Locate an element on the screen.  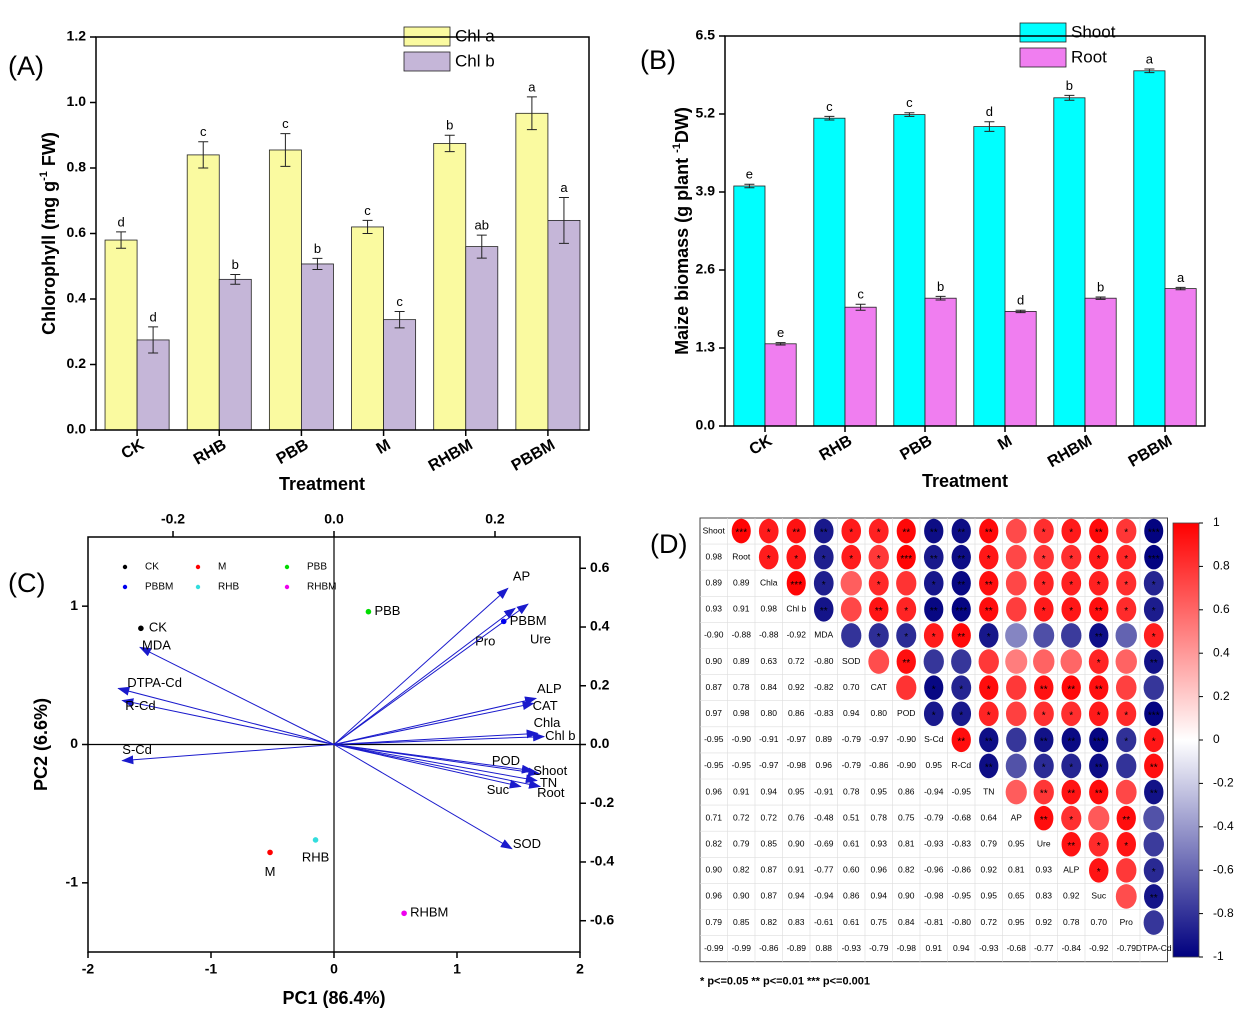
correlation-value: 0.83 is located at coordinates (1043, 896).